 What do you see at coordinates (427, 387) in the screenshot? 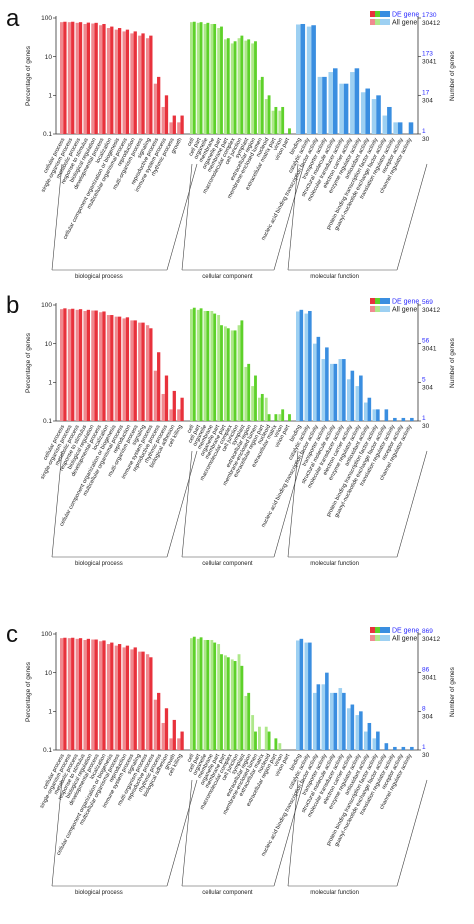
I see `right-tick-label-all: 304` at bounding box center [427, 387].